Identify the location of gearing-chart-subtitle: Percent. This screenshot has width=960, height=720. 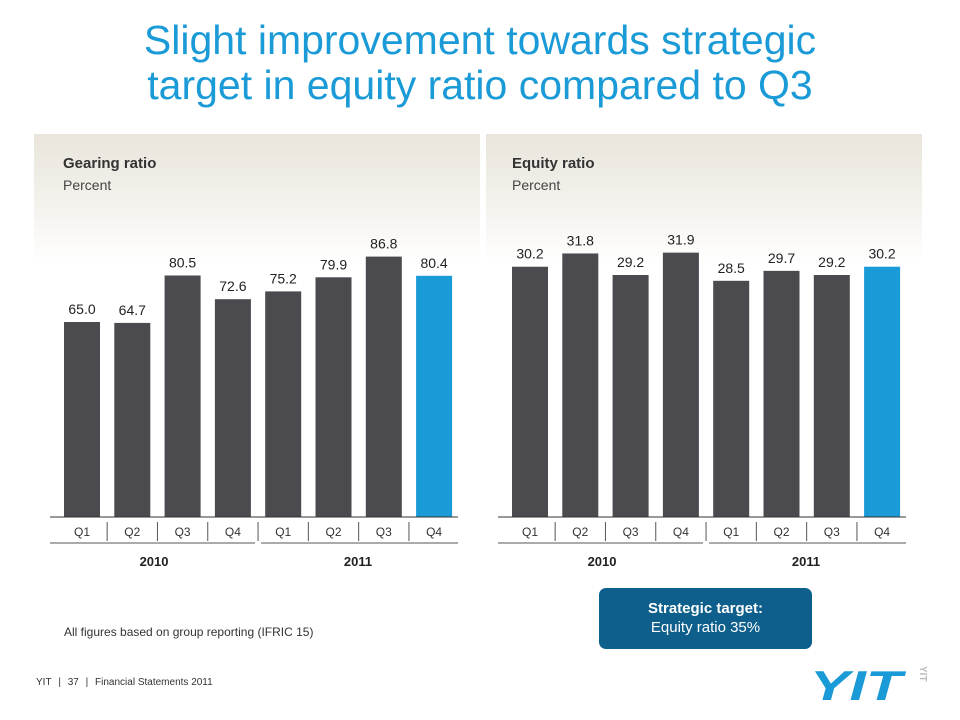
(87, 185).